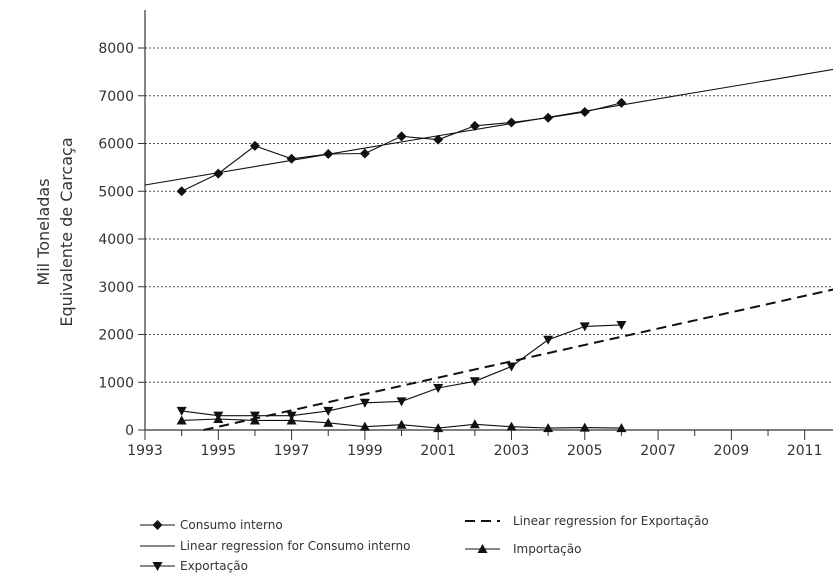 This screenshot has width=833, height=576. I want to click on x-tick-label: 2007, so click(658, 451).